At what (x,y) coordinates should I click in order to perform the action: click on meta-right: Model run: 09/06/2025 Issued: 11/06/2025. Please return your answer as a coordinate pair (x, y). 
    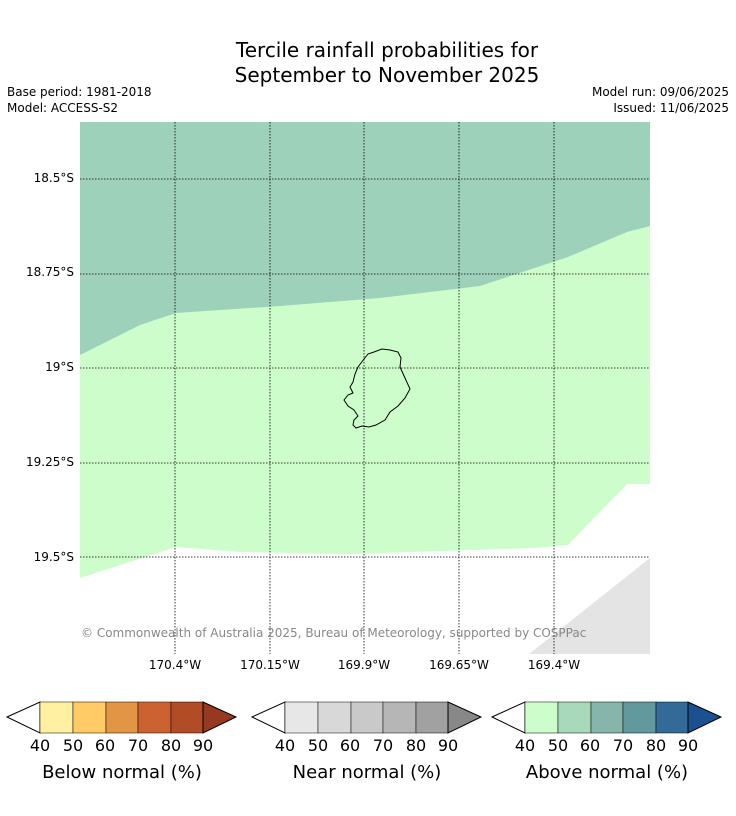
    Looking at the image, I should click on (660, 100).